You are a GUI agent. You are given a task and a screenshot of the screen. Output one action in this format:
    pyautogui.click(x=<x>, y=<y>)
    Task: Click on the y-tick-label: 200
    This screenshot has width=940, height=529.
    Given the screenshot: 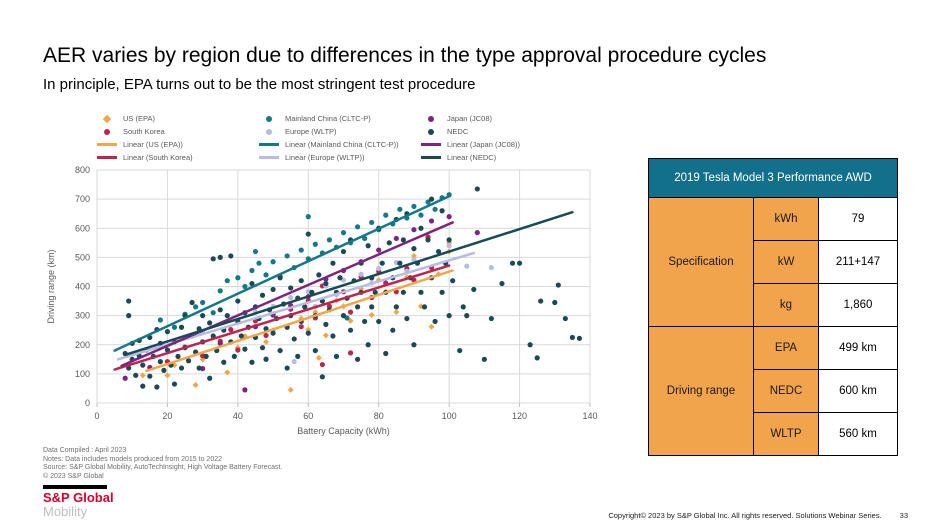 What is the action you would take?
    pyautogui.click(x=82, y=345)
    